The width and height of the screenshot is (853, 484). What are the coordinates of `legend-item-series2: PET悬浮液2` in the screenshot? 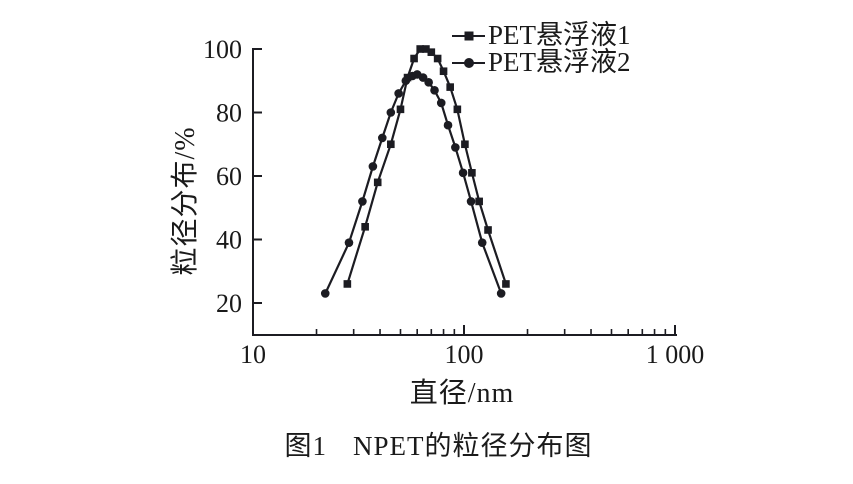 It's located at (541, 62).